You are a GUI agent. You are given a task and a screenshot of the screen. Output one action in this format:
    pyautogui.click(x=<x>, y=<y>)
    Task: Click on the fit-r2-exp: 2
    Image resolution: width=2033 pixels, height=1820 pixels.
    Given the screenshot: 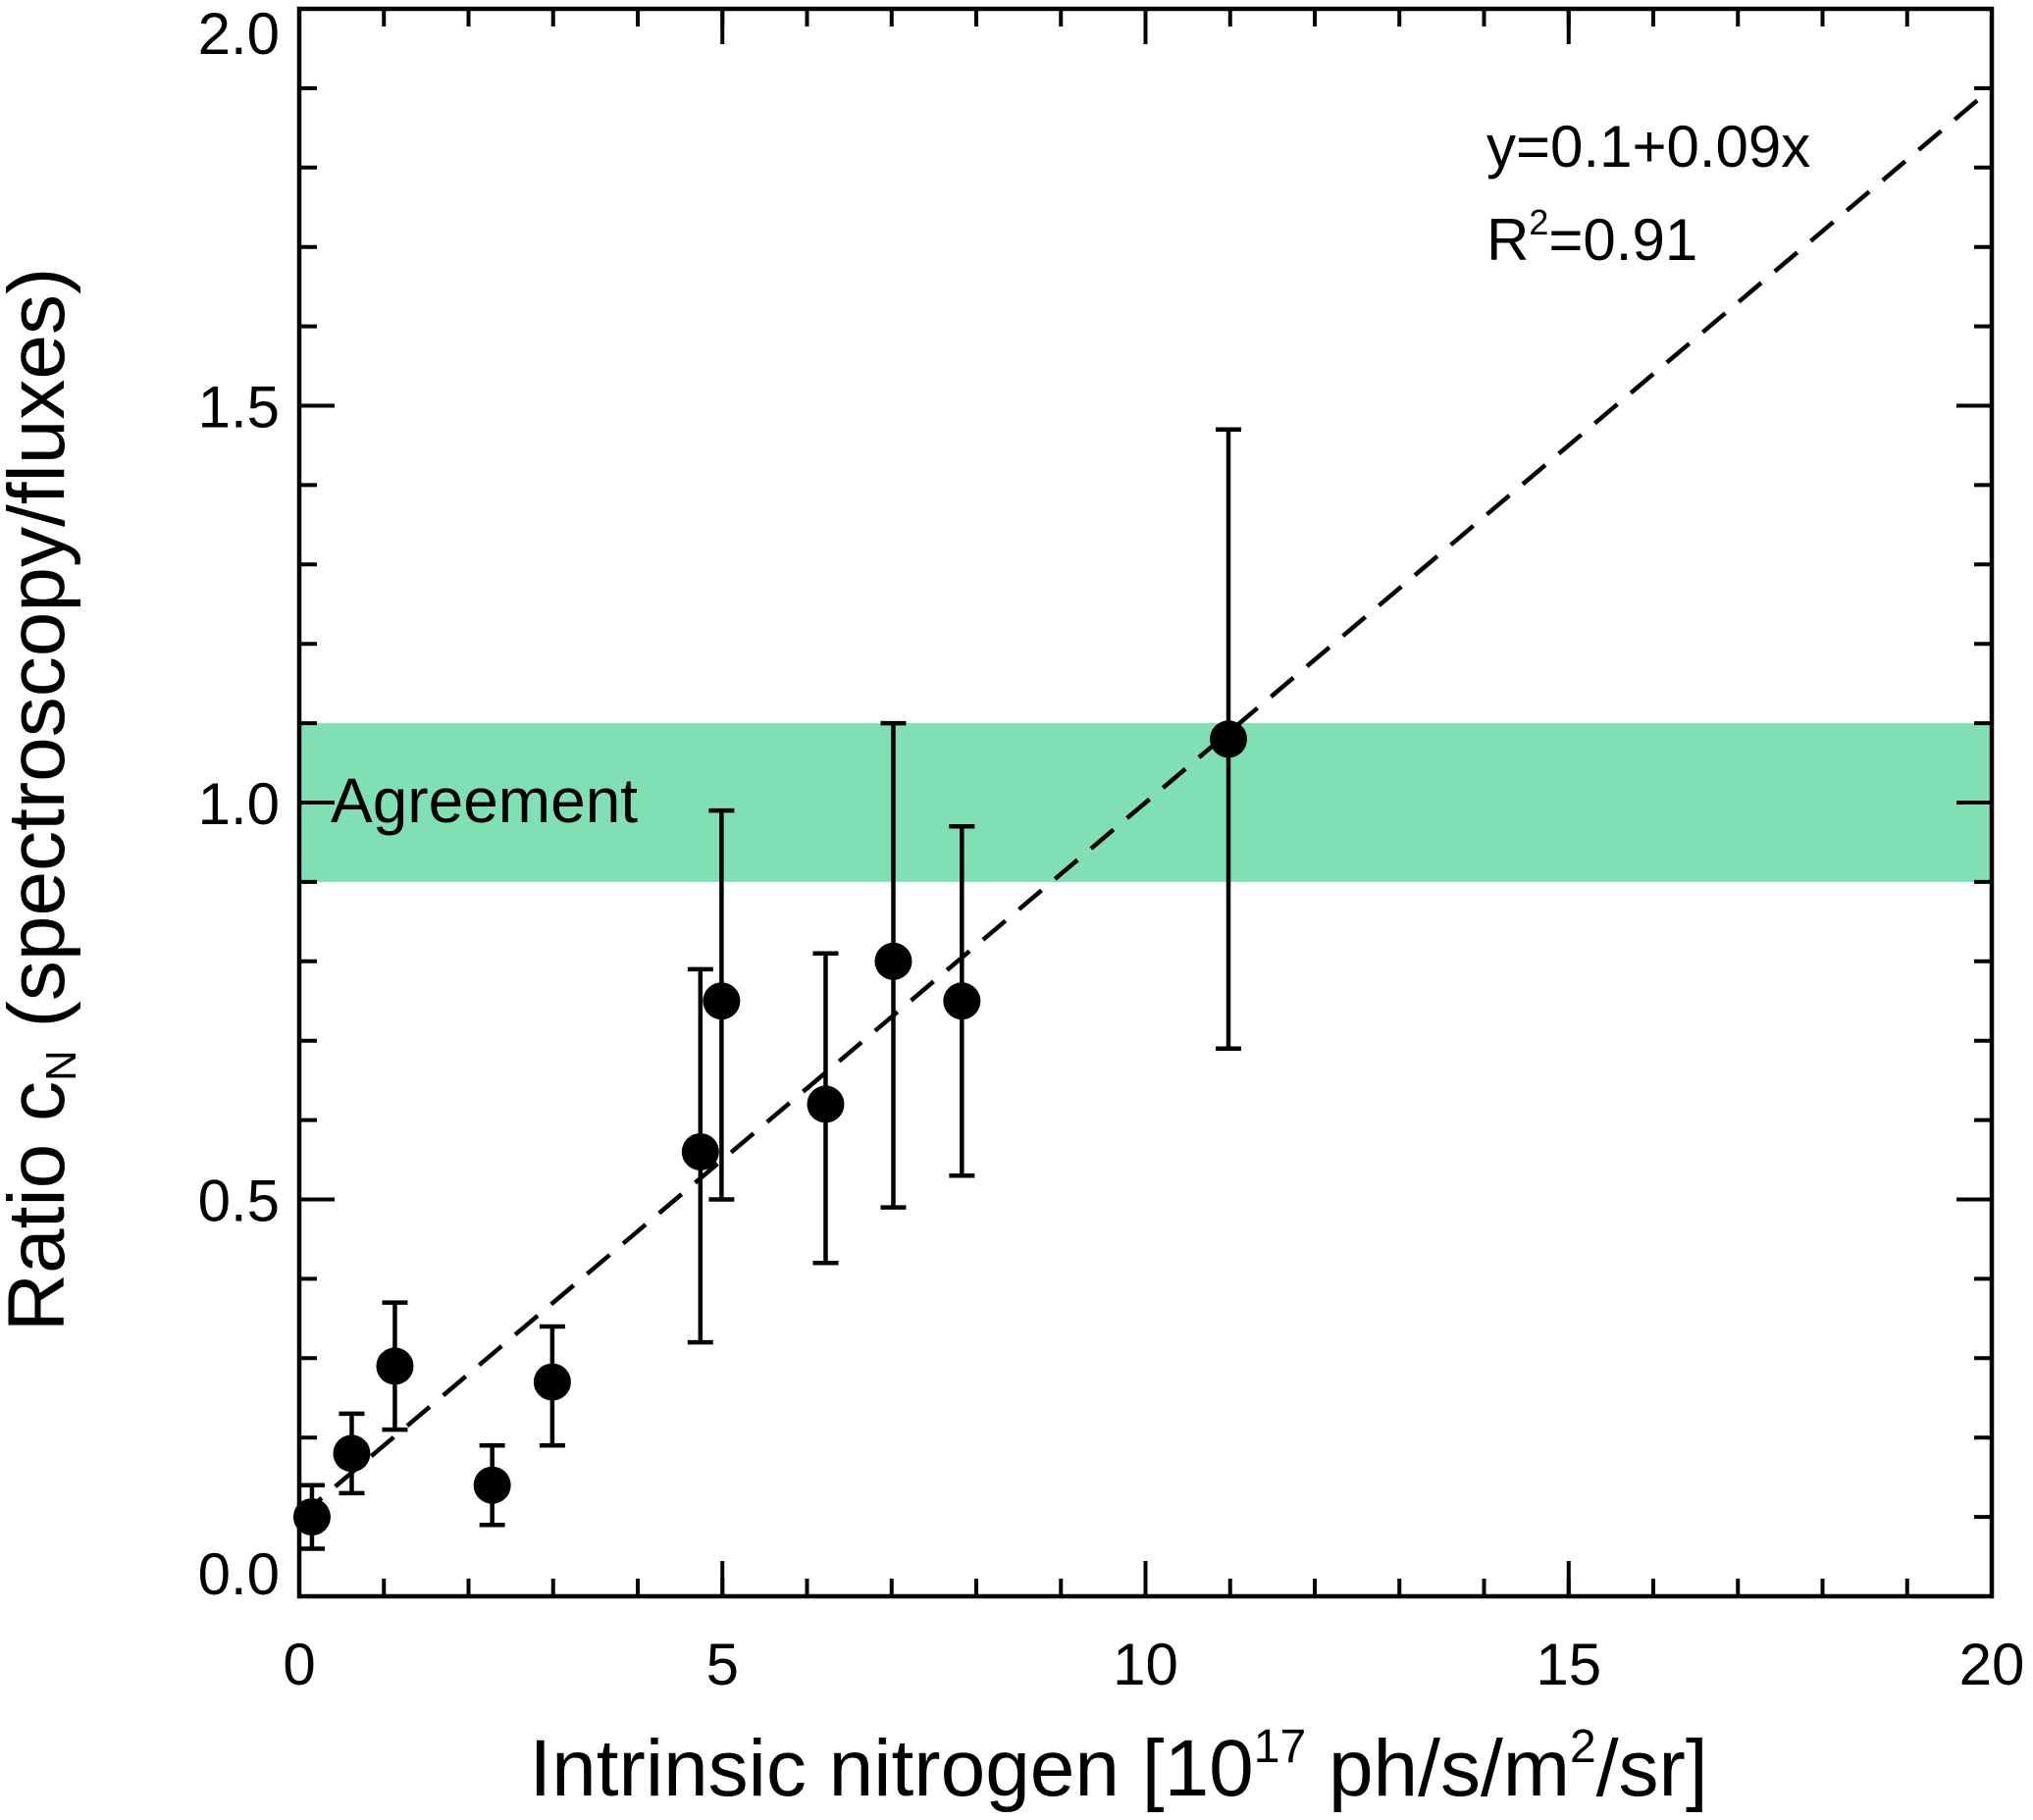 What is the action you would take?
    pyautogui.click(x=1539, y=222)
    